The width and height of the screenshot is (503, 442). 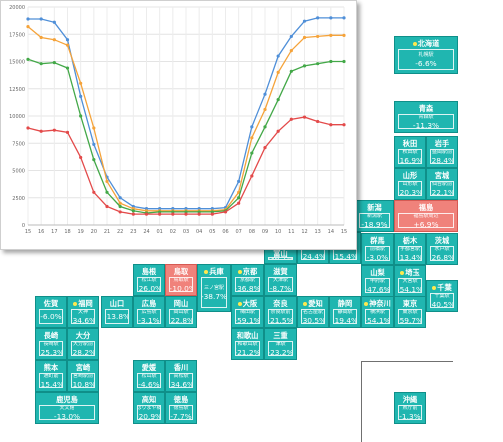 What do you see at coordinates (442, 300) in the screenshot?
I see `station-box: 千葉駅 -40.5%` at bounding box center [442, 300].